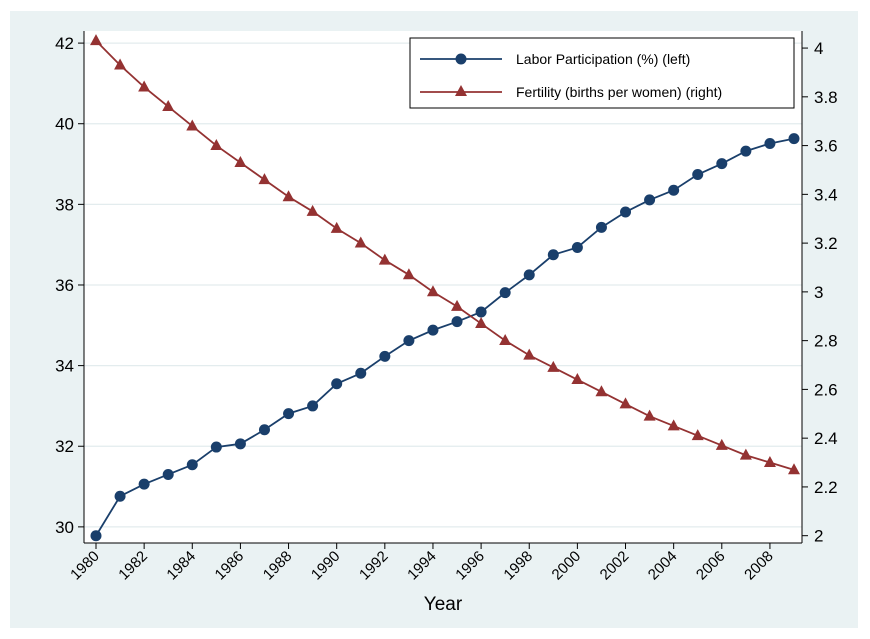 The width and height of the screenshot is (870, 639). I want to click on y-left-tick-label: 32, so click(64, 446).